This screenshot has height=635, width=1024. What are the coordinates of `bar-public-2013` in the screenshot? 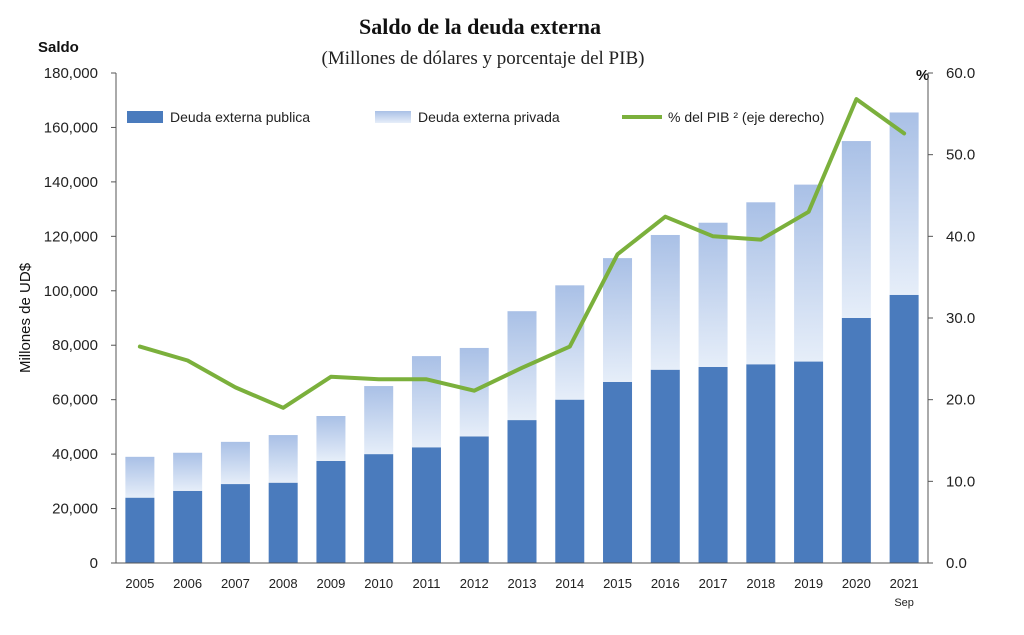 It's located at (522, 491).